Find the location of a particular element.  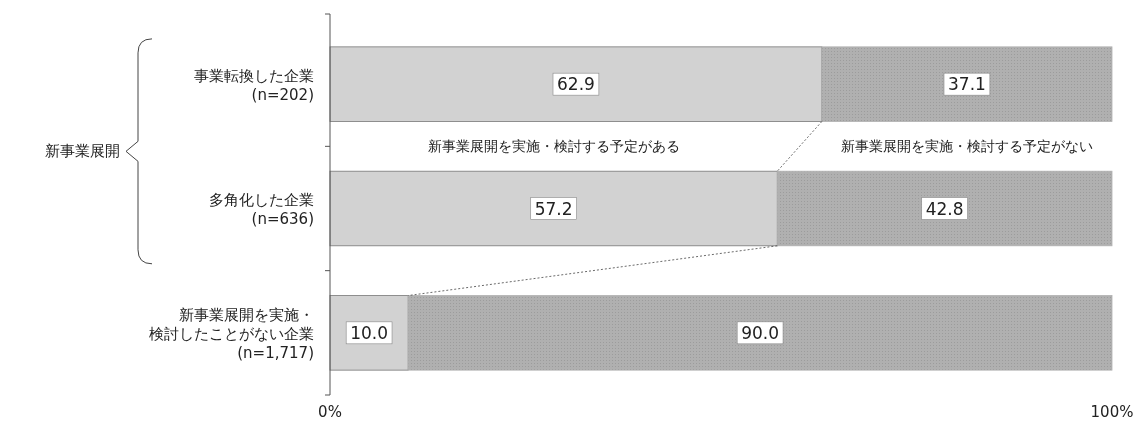

y-tick-label: 事業転換した企業 (n=202) is located at coordinates (254, 85).